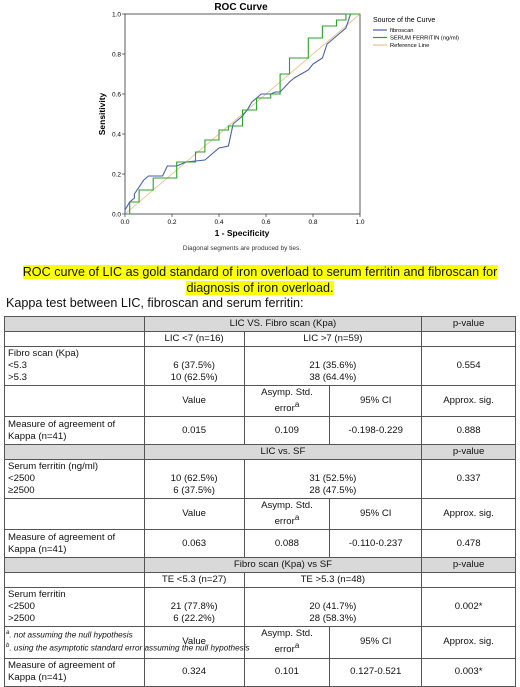  I want to click on series-line-fibroscan, so click(242, 113).